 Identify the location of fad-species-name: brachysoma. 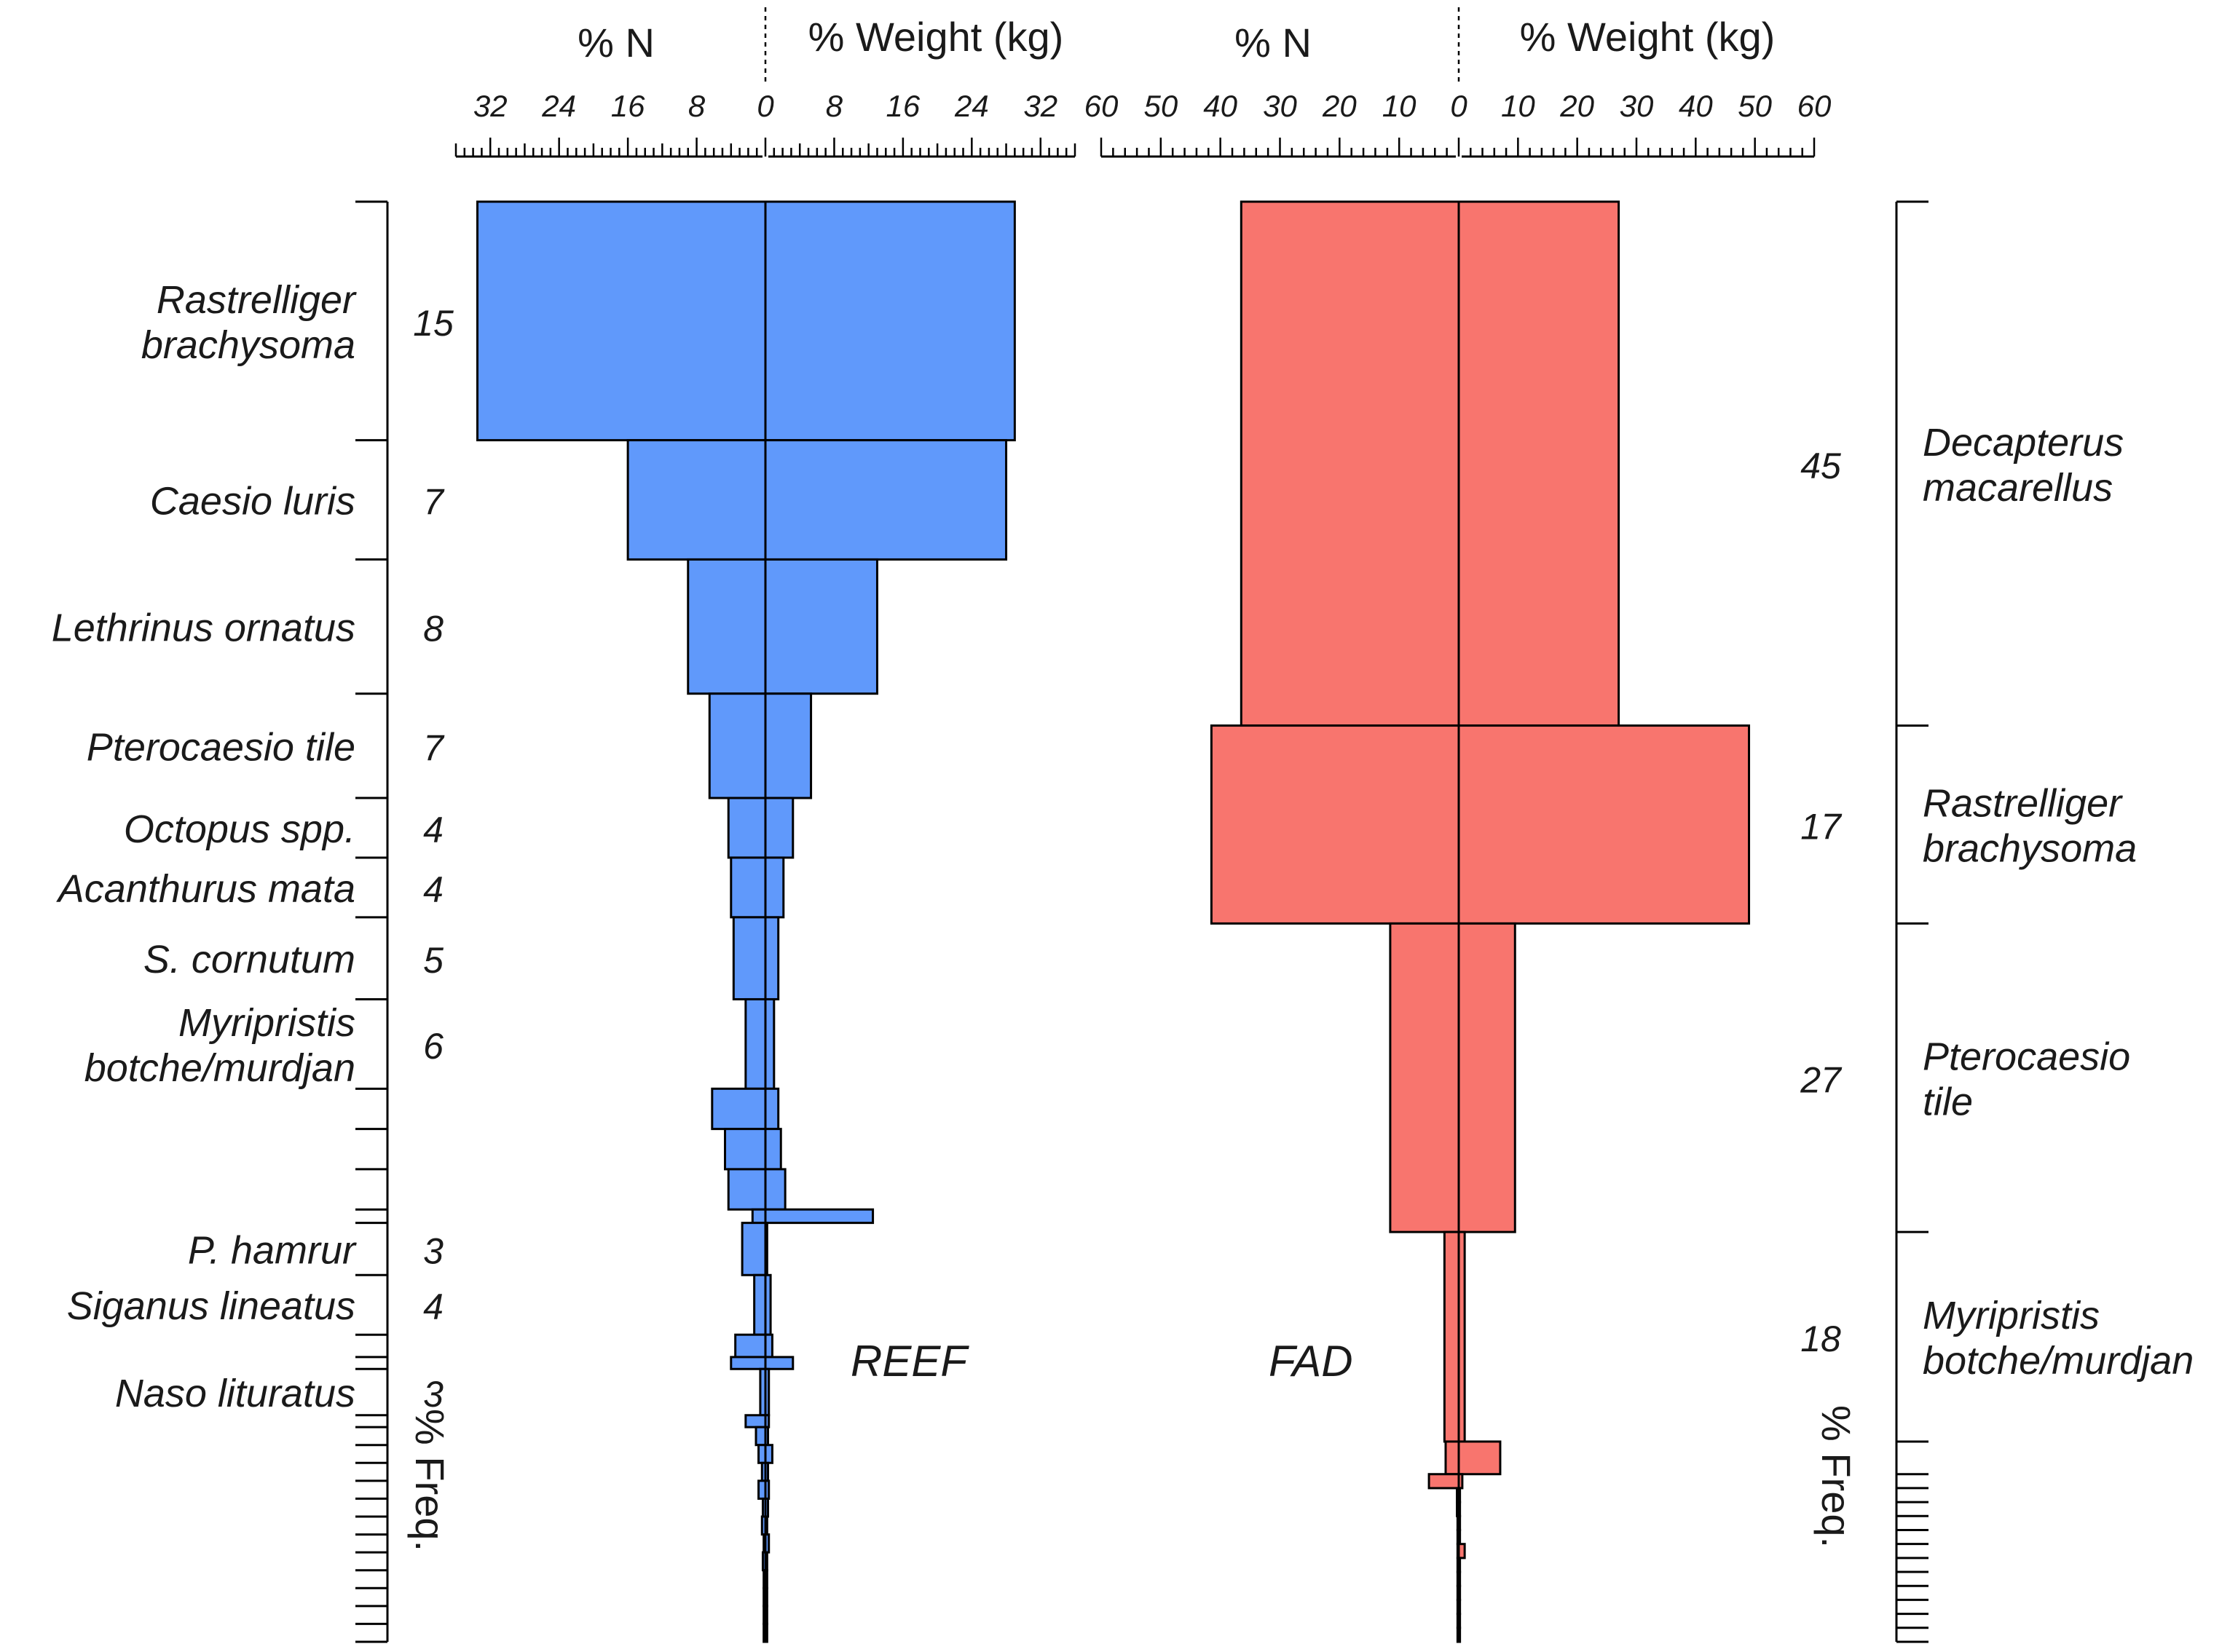
(2030, 848).